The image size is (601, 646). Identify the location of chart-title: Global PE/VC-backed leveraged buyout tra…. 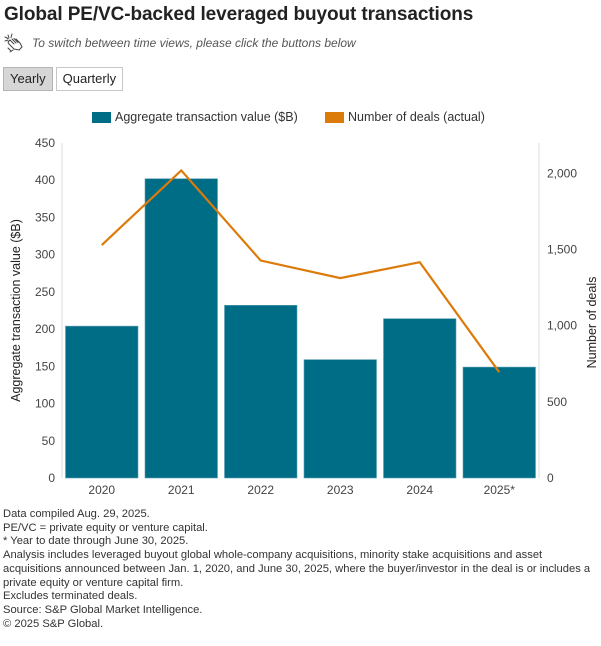
(239, 14).